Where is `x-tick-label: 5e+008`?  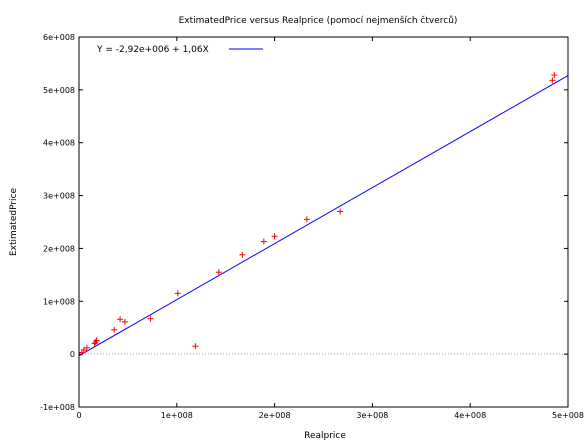
x-tick-label: 5e+008 is located at coordinates (568, 415).